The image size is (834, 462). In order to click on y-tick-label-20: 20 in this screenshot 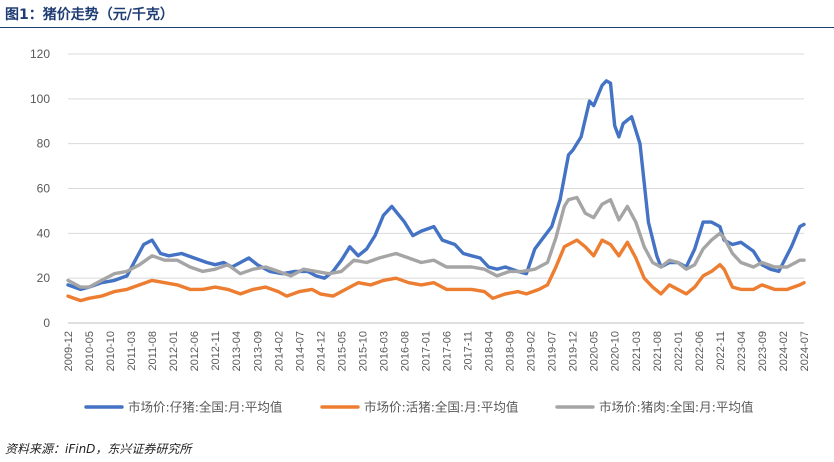, I will do `click(44, 278)`.